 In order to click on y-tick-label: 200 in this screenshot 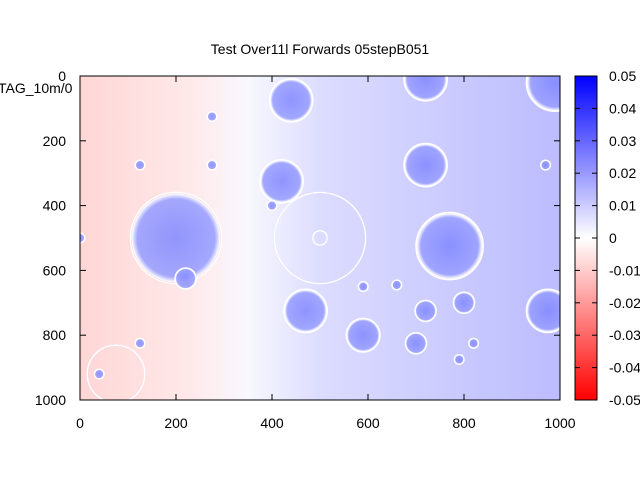, I will do `click(55, 141)`.